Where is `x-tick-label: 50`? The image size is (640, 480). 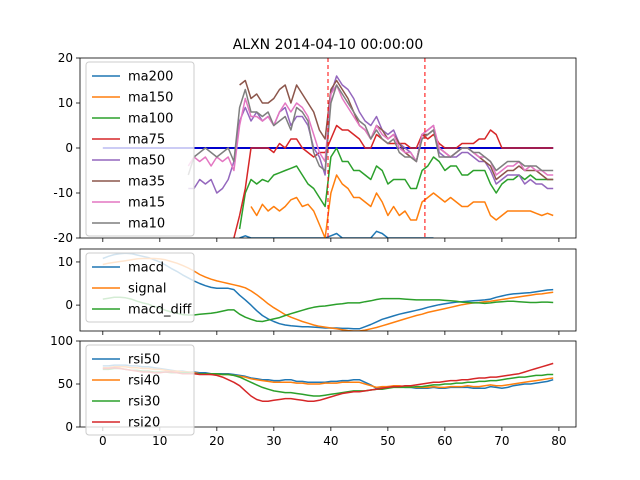
x-tick-label: 50 is located at coordinates (387, 441).